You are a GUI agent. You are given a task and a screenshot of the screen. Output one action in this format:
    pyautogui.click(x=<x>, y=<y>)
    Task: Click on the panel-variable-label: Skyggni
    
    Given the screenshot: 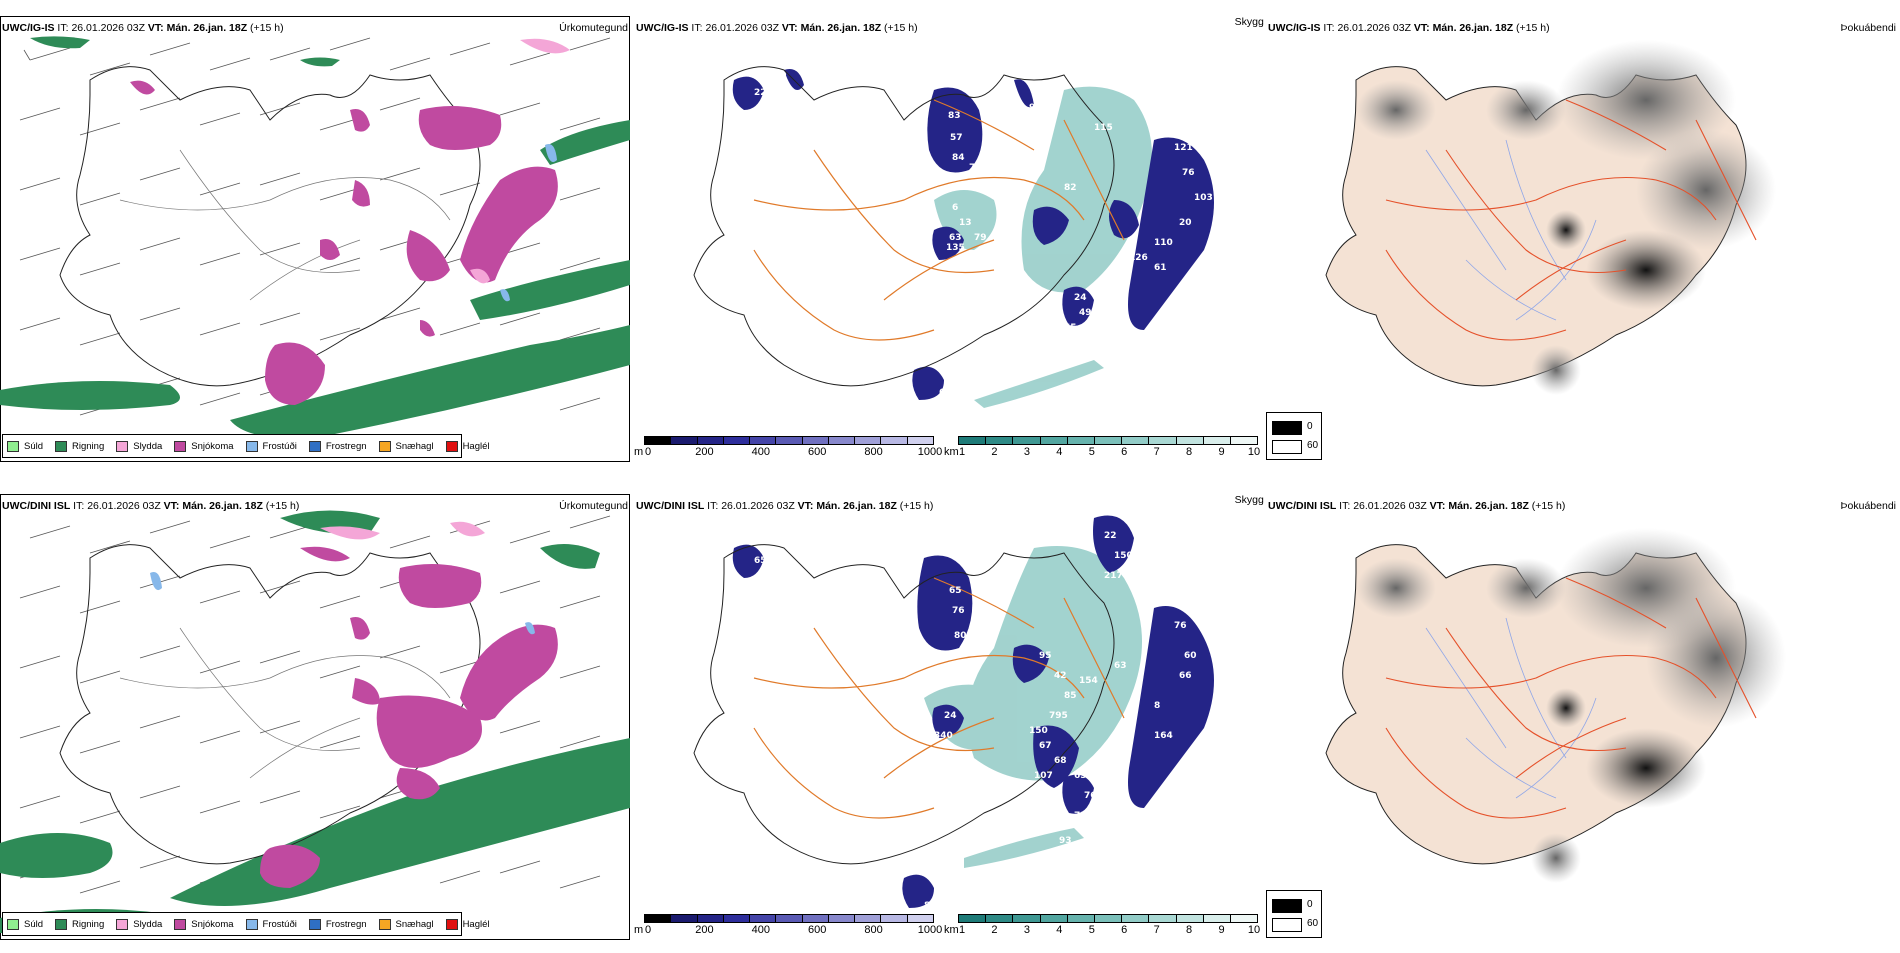 What is the action you would take?
    pyautogui.click(x=1249, y=22)
    